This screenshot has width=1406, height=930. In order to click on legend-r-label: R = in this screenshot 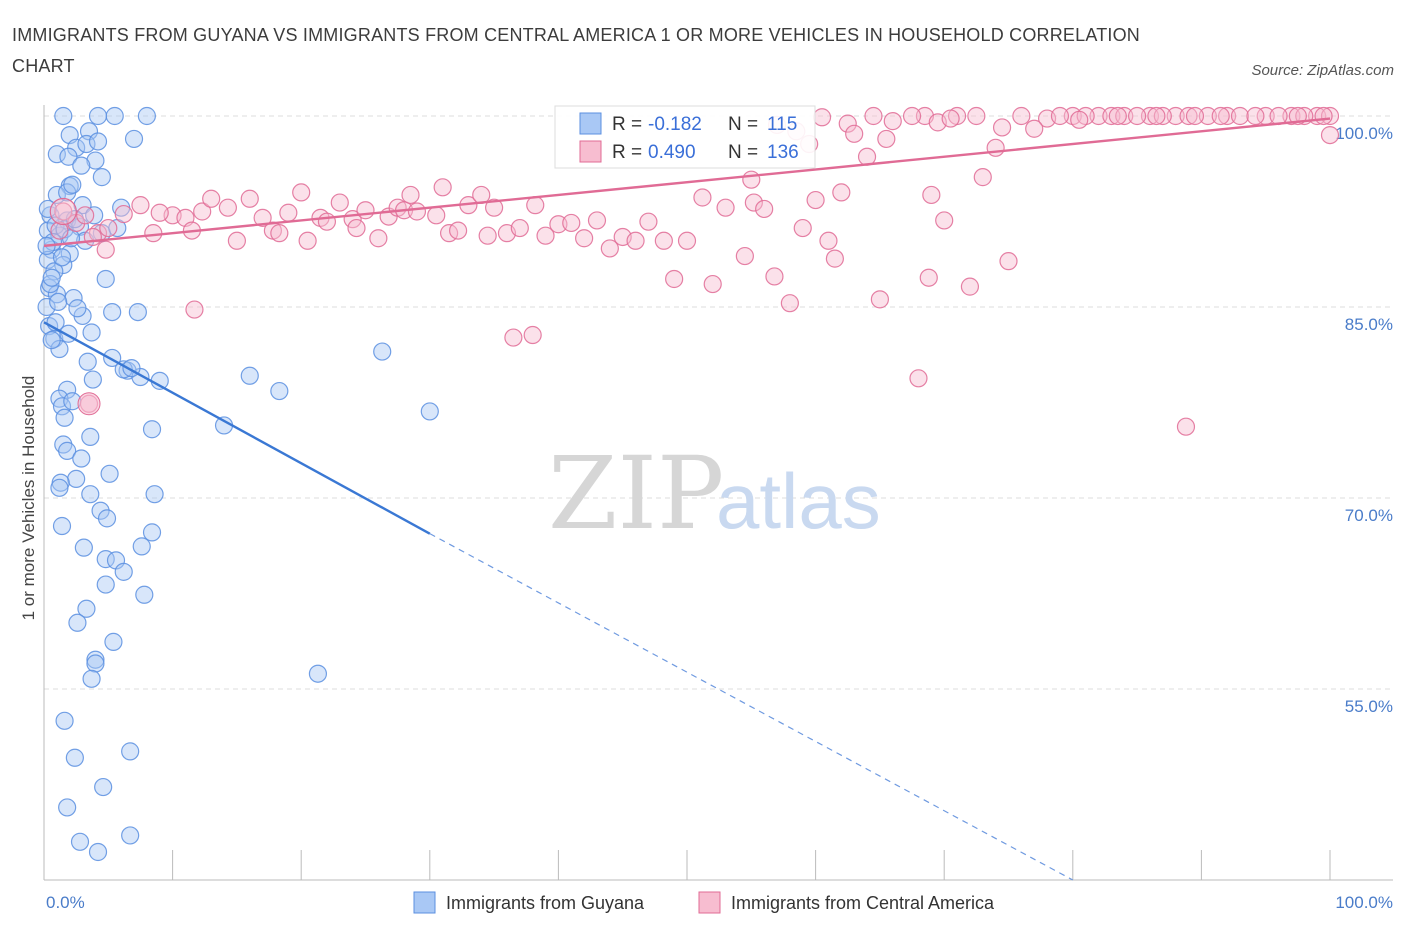, I will do `click(627, 152)`.